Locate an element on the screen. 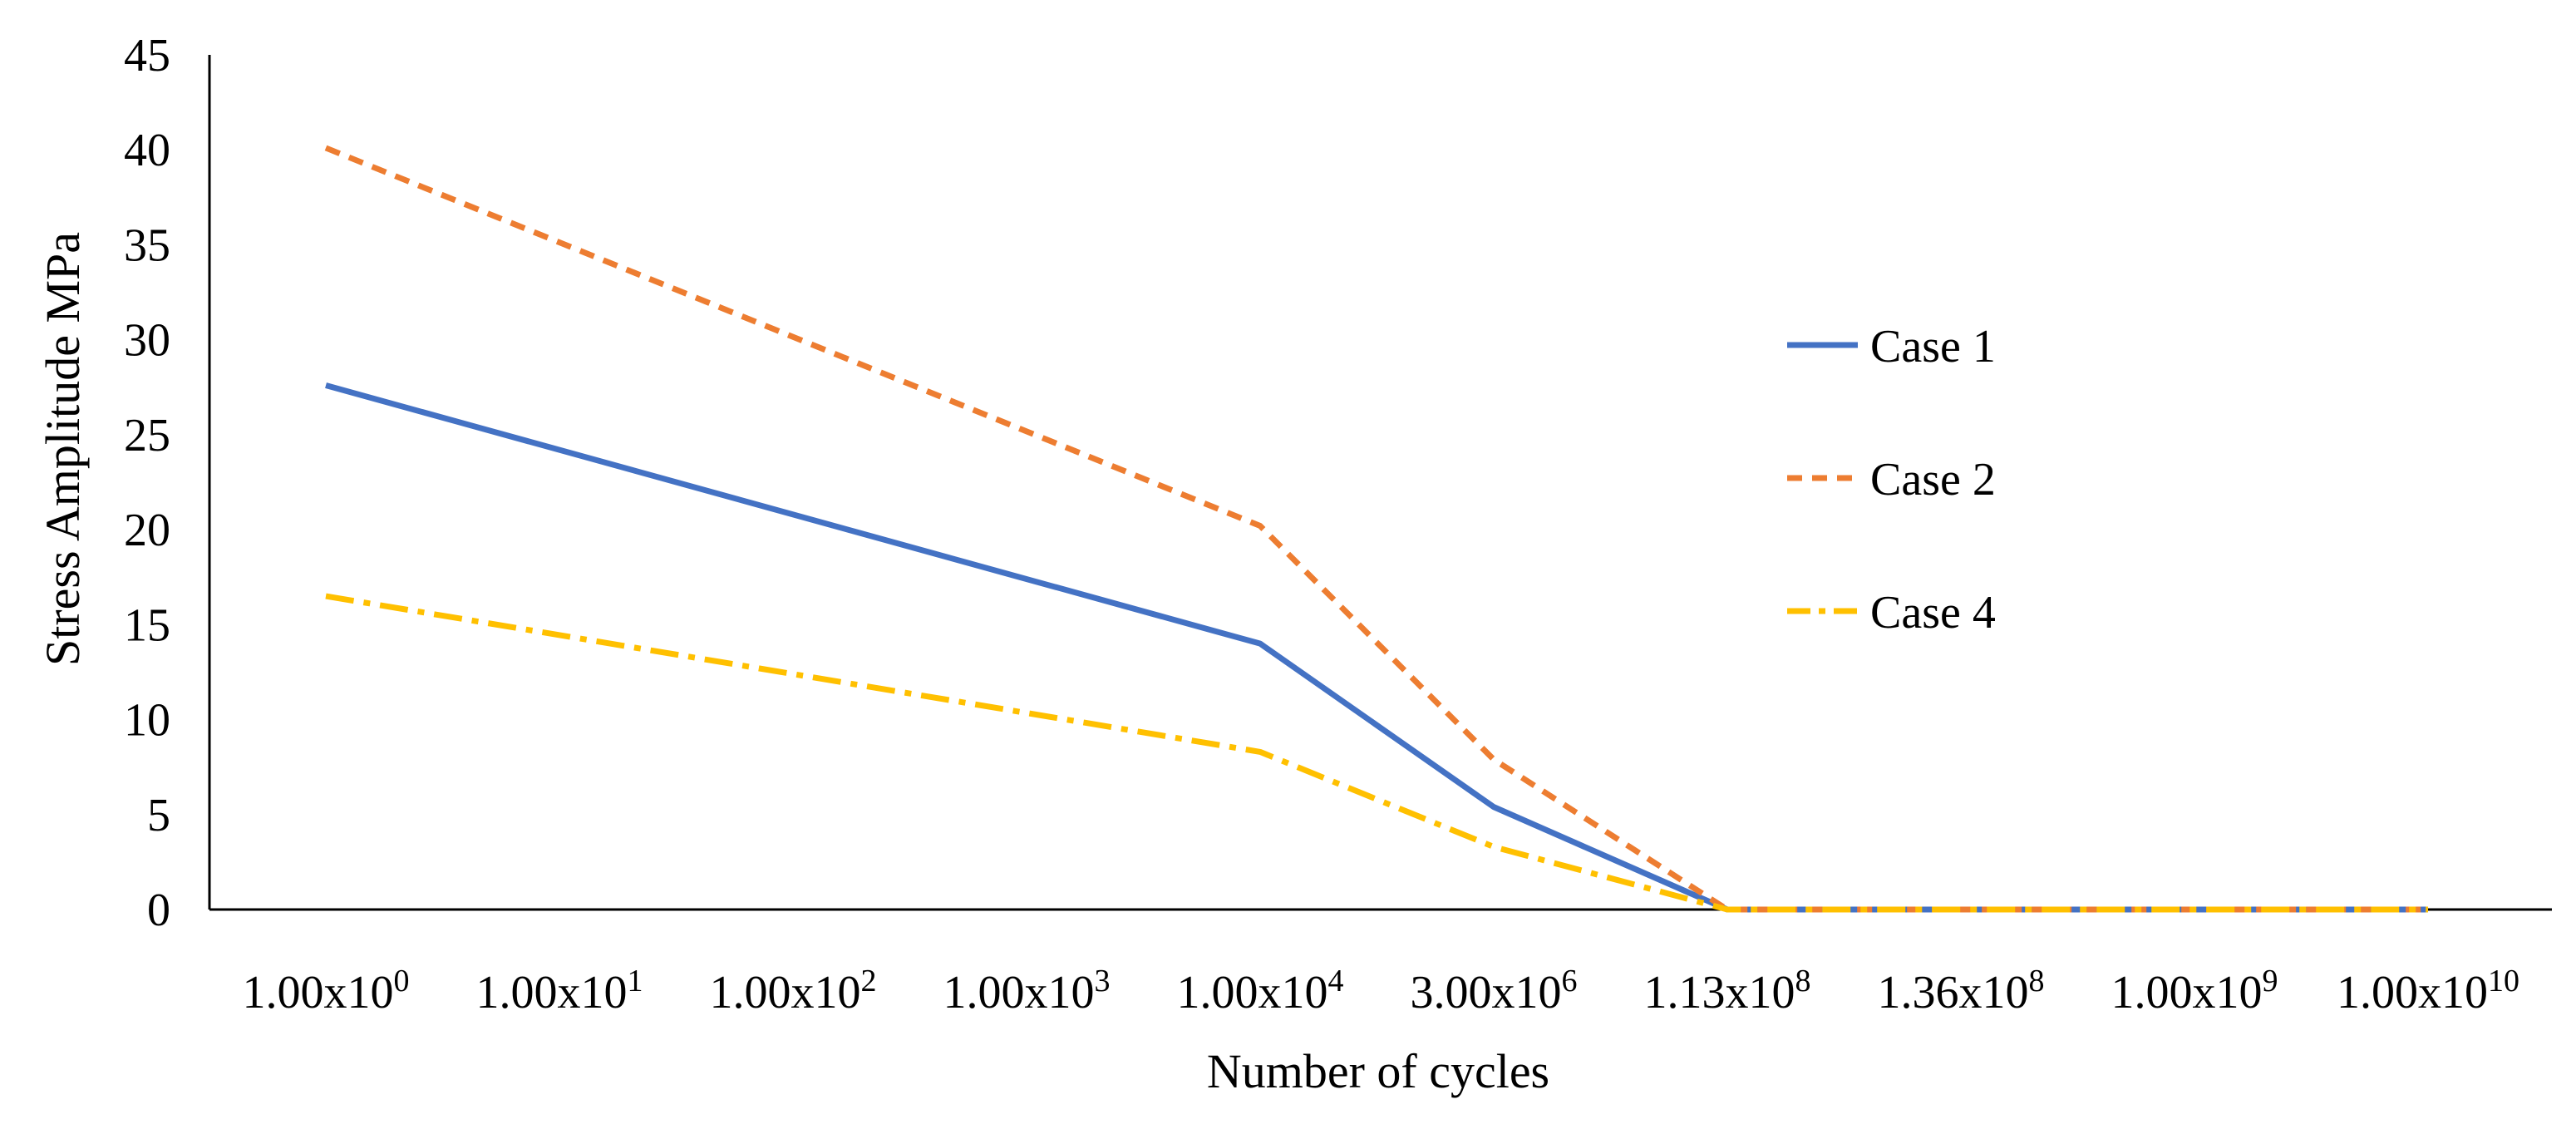 Image resolution: width=2576 pixels, height=1129 pixels. y-tick-label: 40 is located at coordinates (147, 150).